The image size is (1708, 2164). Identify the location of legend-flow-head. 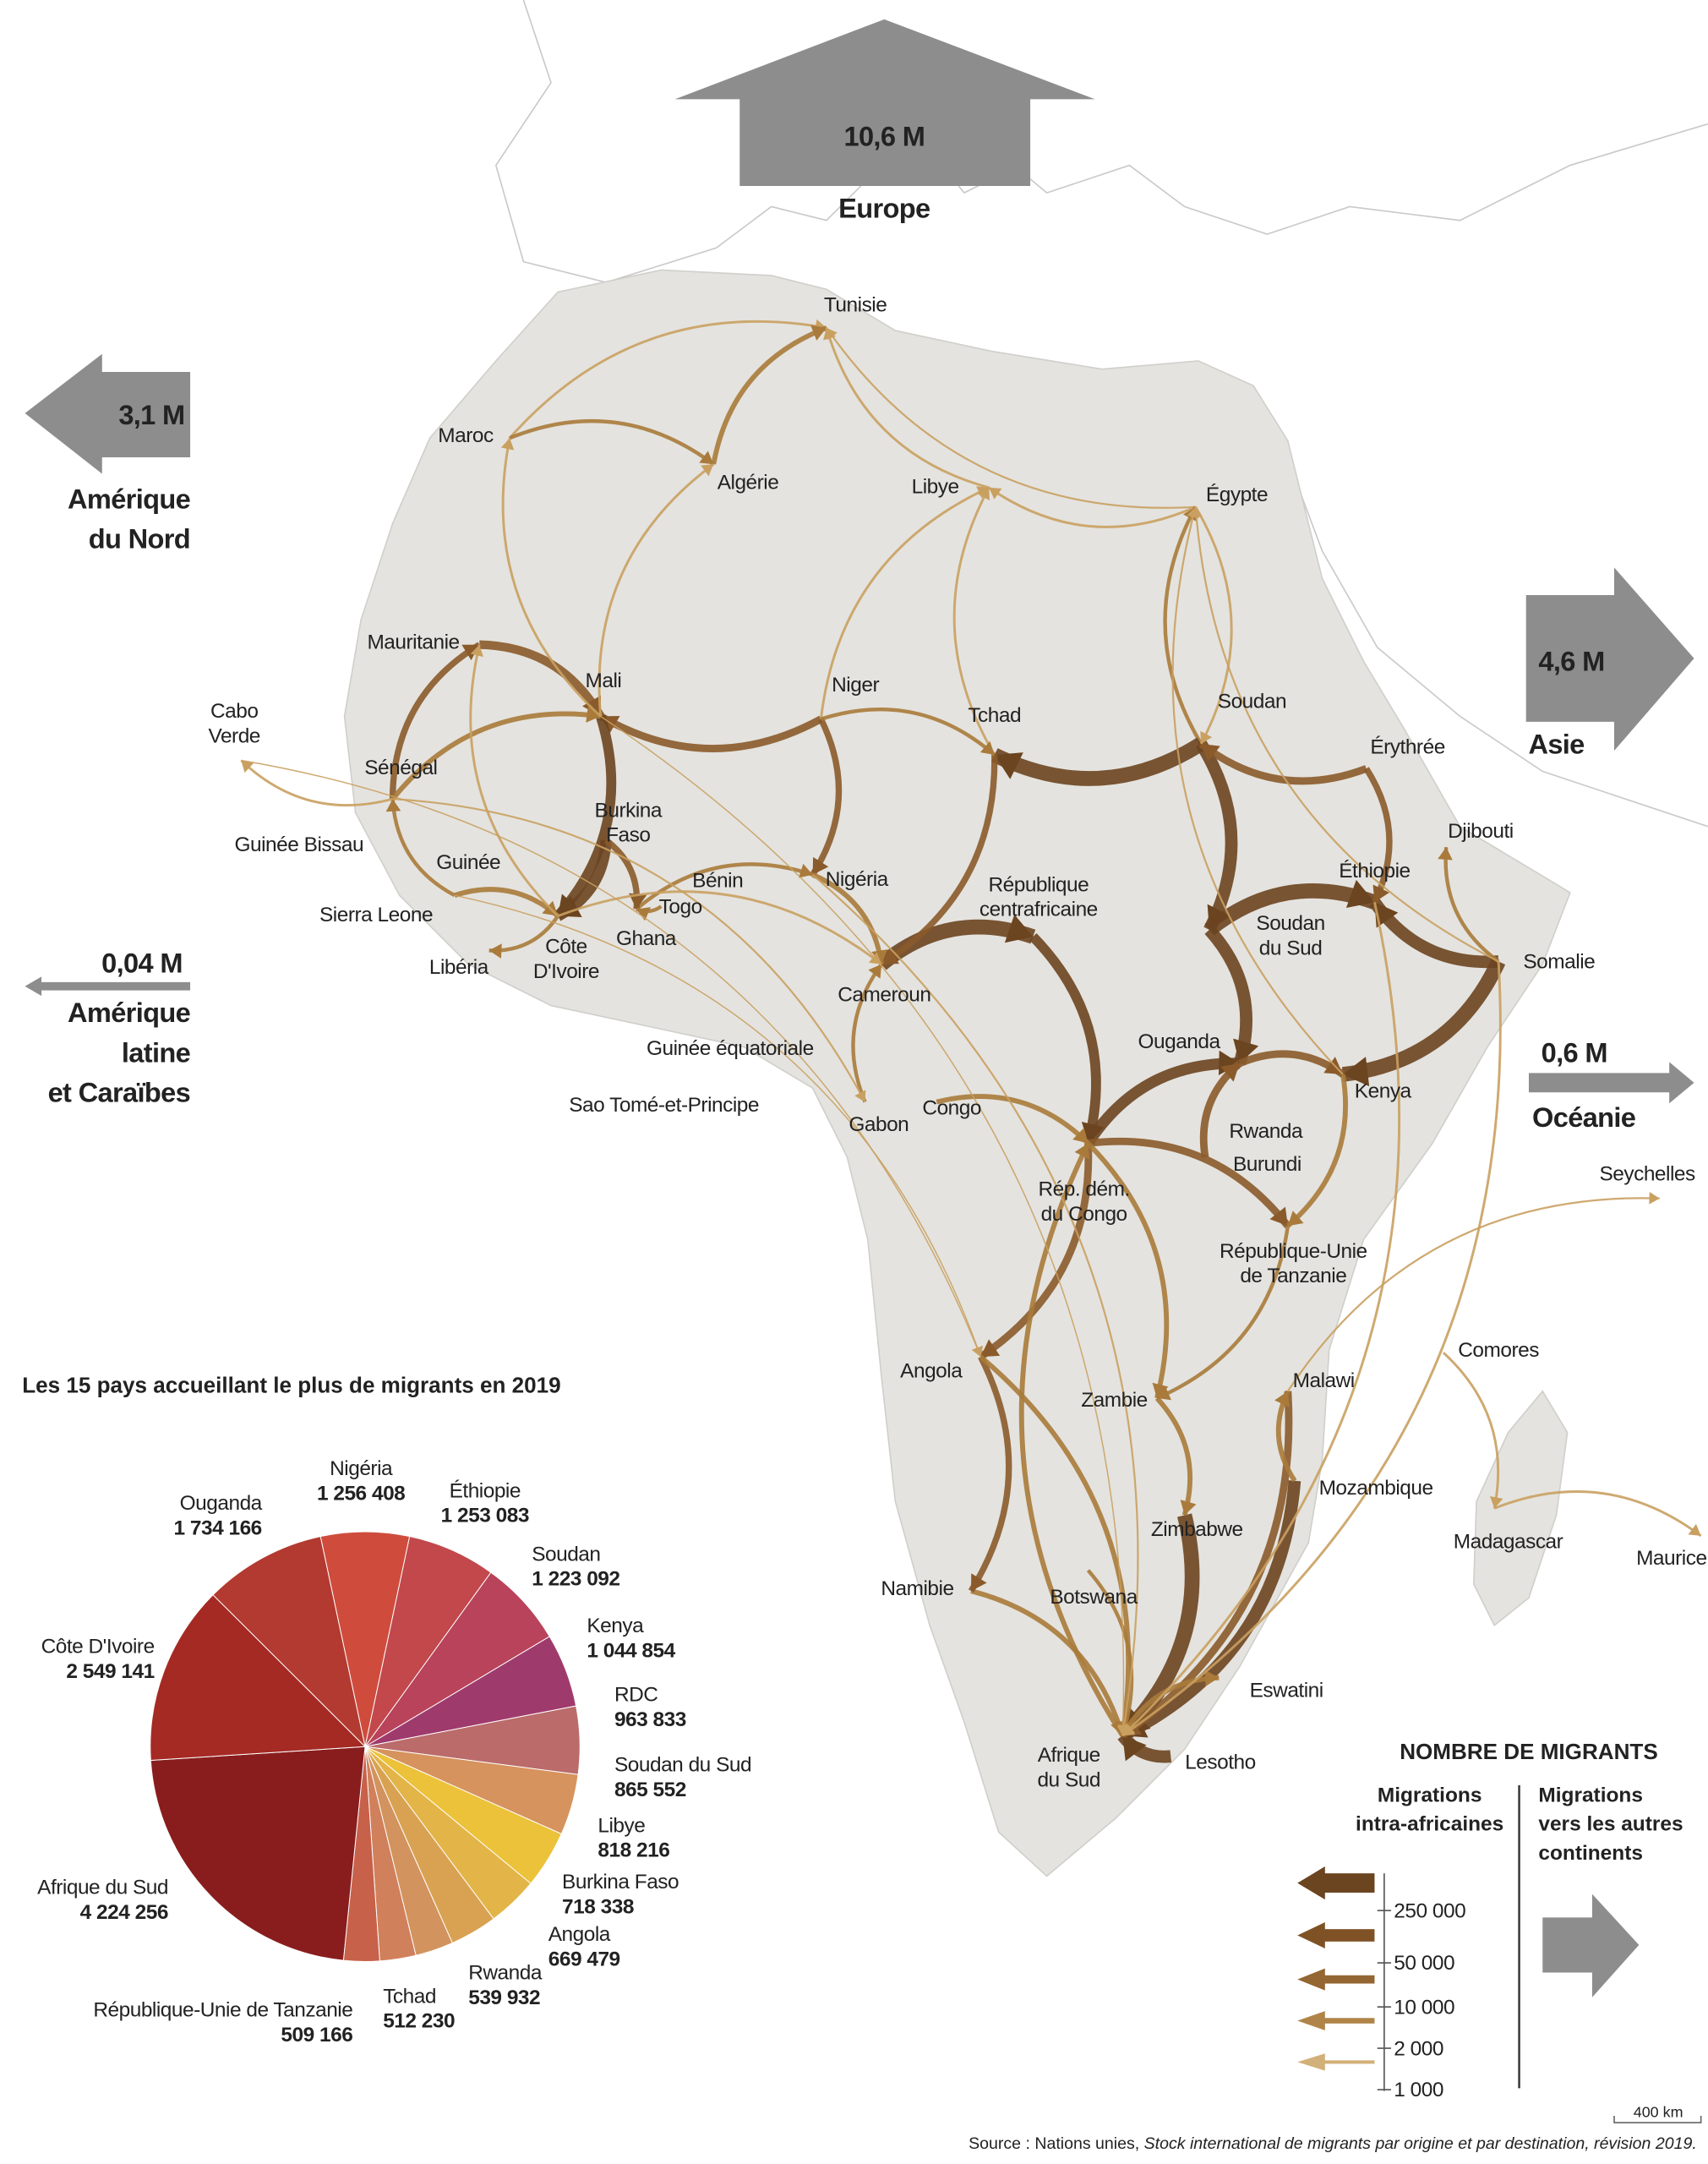
(1311, 2062).